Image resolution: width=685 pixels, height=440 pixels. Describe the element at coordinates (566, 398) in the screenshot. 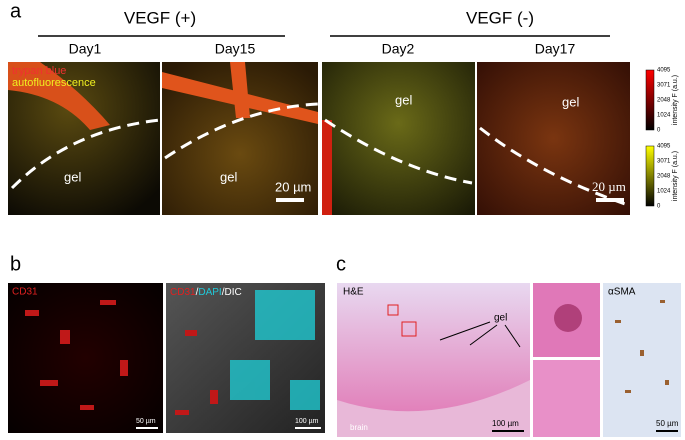

I see `inset` at that location.